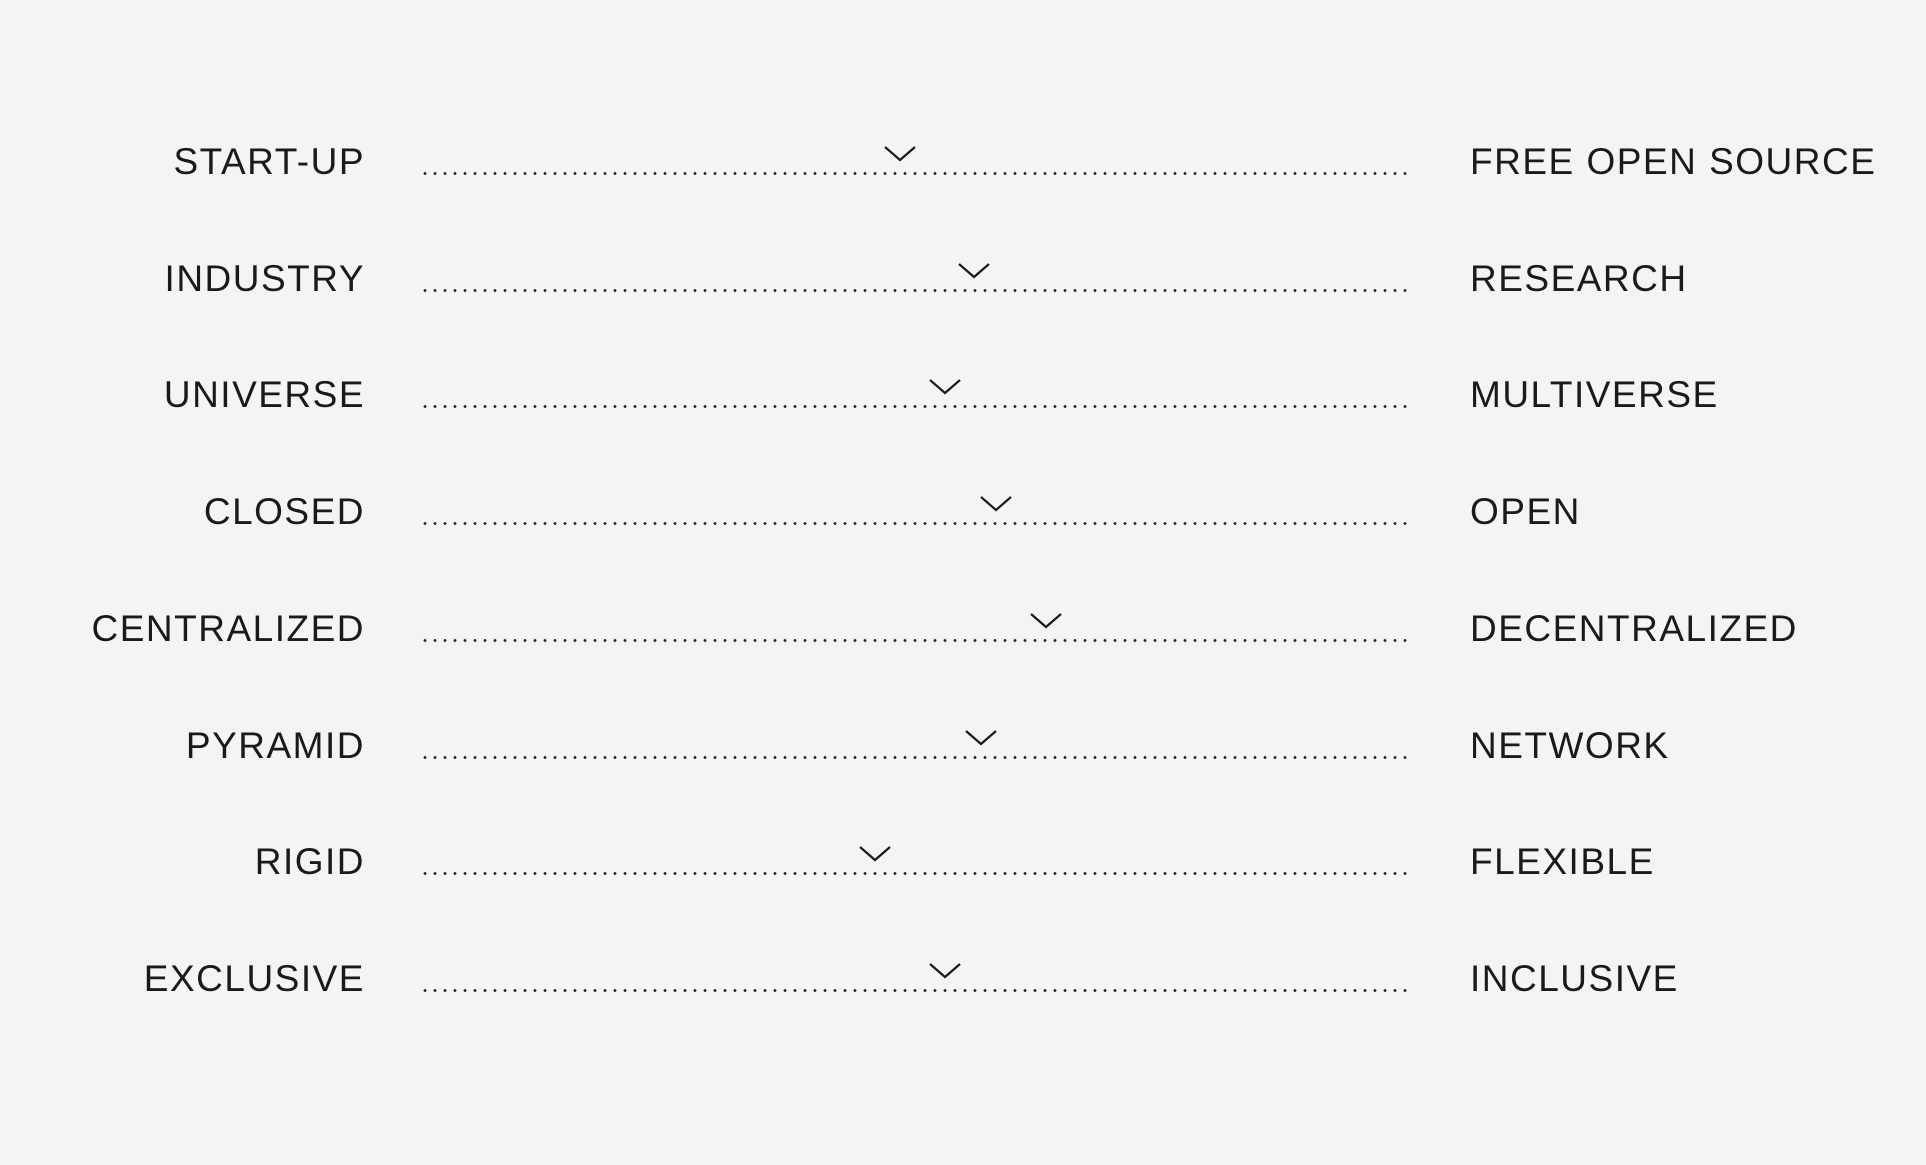 The width and height of the screenshot is (1926, 1165). I want to click on scale-row: EXCLUSIVE INCLUSIVE, so click(963, 979).